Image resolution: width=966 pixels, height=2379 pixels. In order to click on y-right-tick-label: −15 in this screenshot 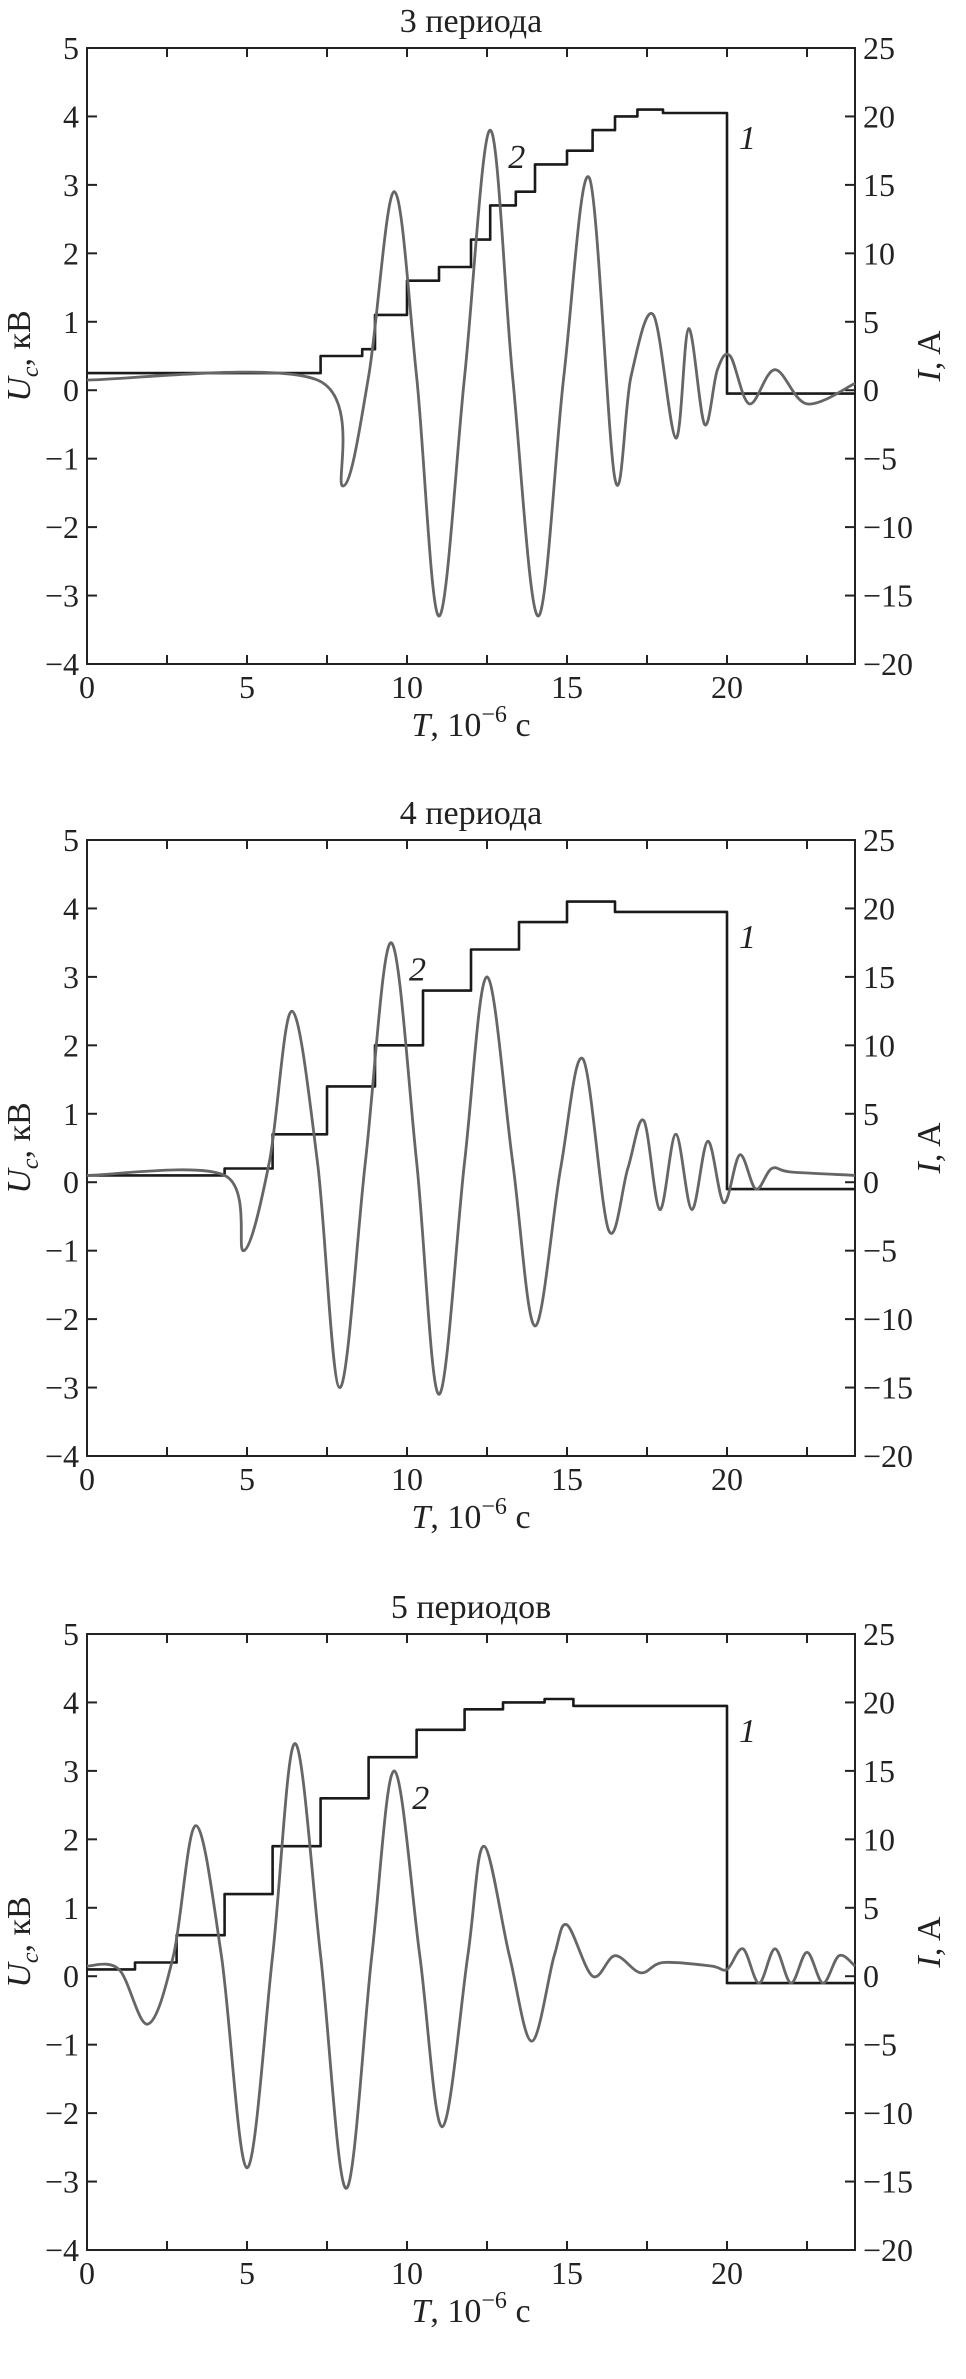, I will do `click(888, 1388)`.